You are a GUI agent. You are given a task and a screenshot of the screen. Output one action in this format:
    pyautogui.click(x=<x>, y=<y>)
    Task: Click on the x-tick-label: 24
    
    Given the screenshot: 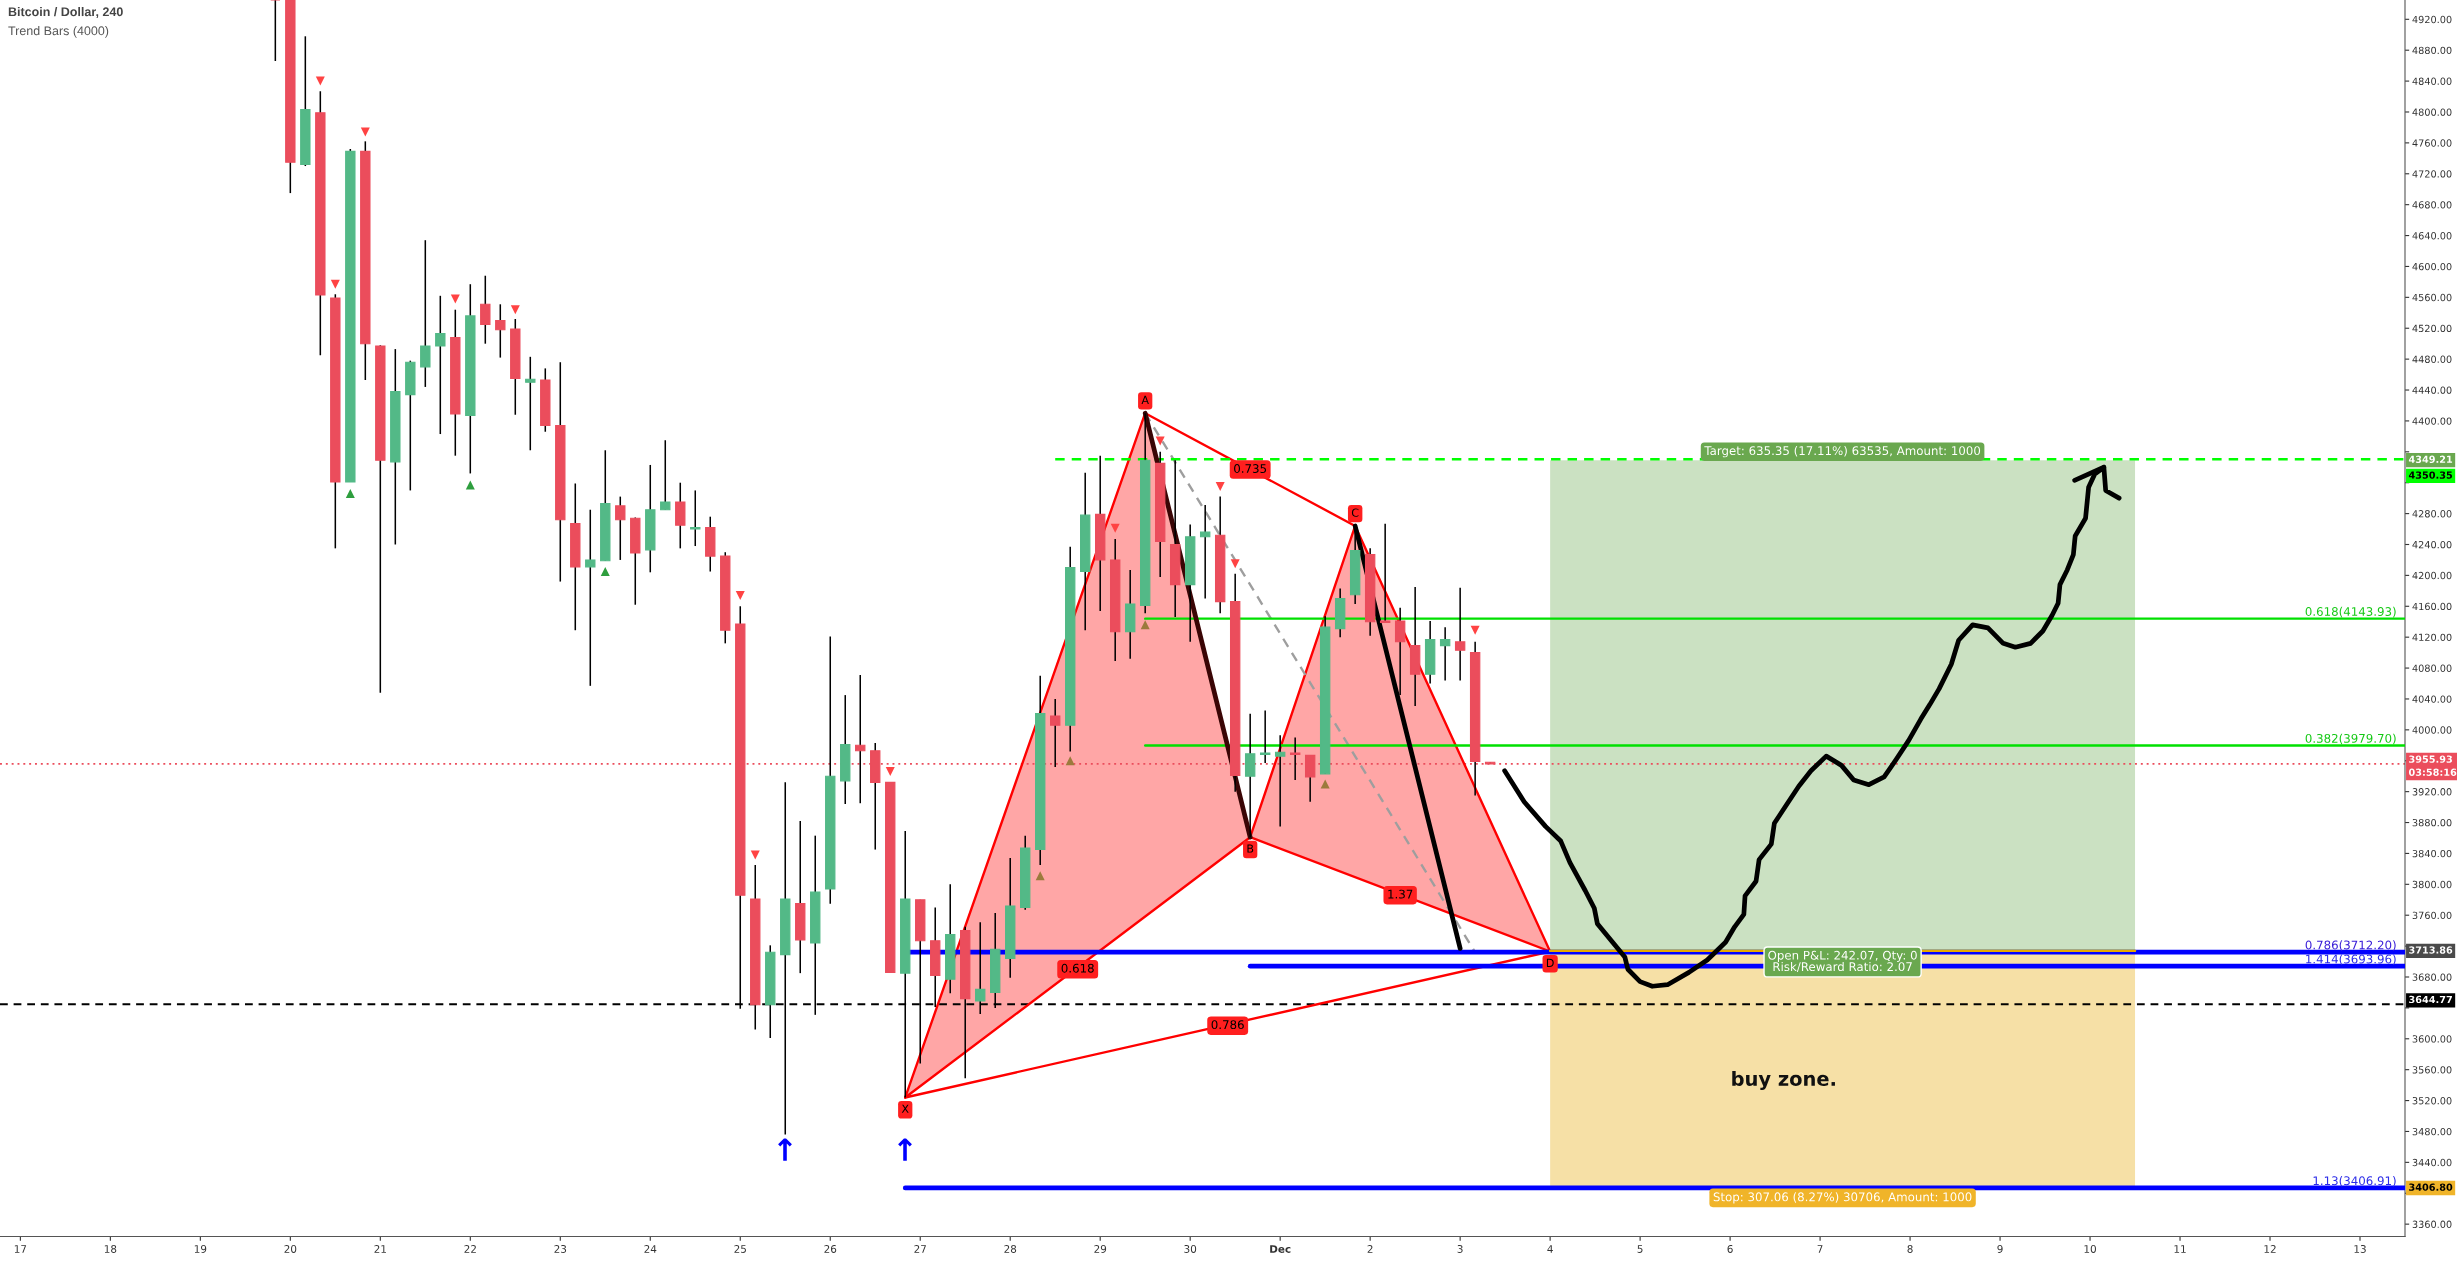 What is the action you would take?
    pyautogui.click(x=650, y=1249)
    